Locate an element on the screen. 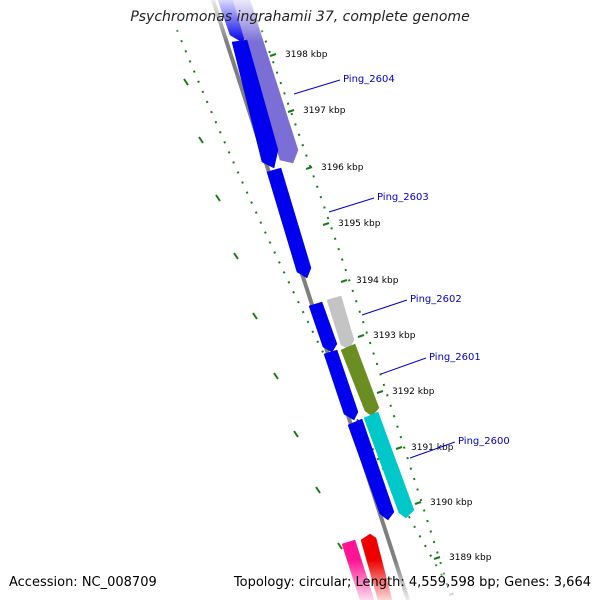  bottom-fade is located at coordinates (300, 580).